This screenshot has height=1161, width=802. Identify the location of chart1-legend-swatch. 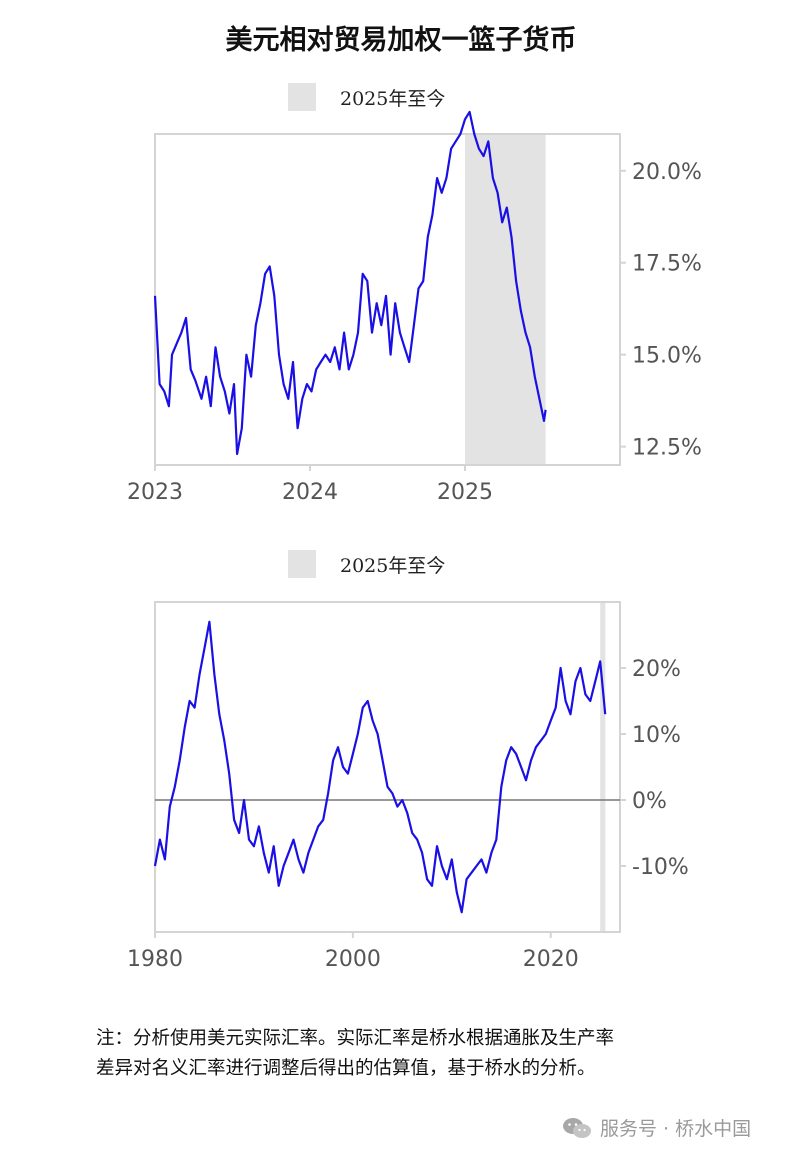
(302, 97).